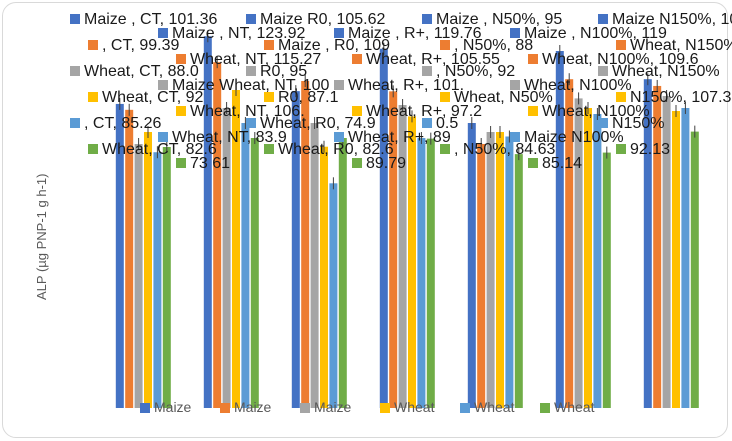 This screenshot has height=441, width=732. I want to click on bar-group3-series2, so click(305, 244).